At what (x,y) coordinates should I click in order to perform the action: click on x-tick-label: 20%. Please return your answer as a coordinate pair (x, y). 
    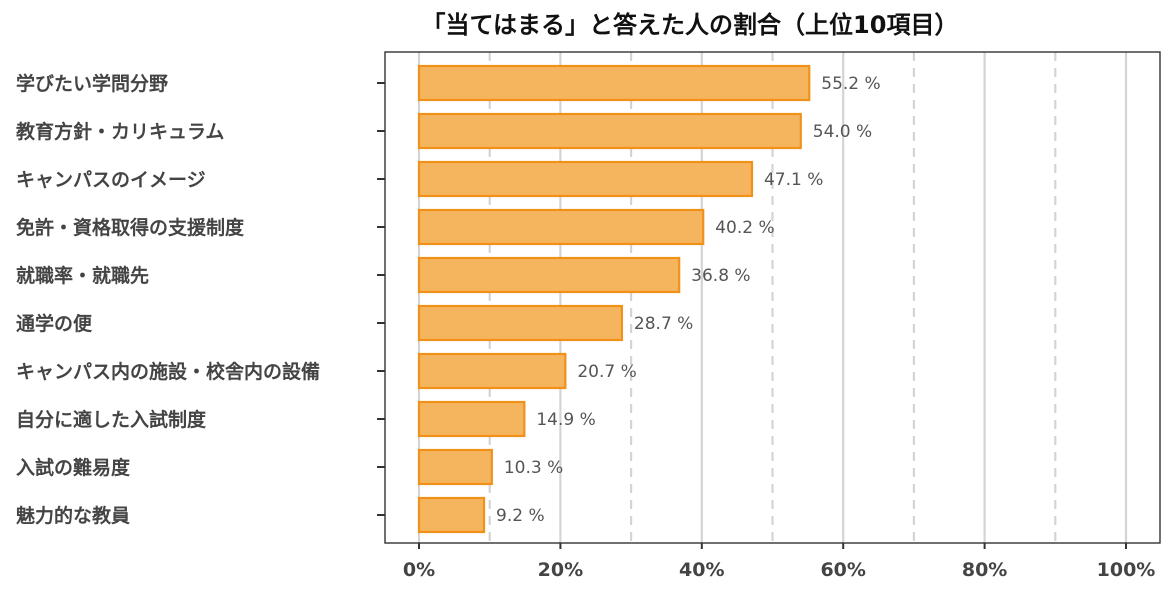
    Looking at the image, I should click on (560, 570).